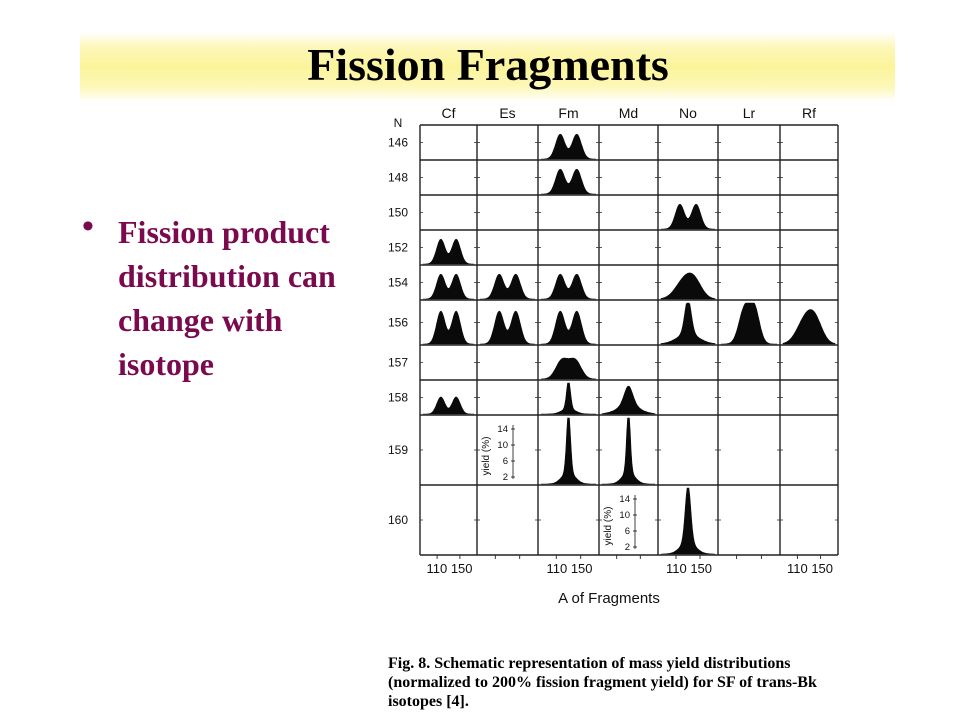 The image size is (960, 720). I want to click on row-label: 146, so click(398, 143).